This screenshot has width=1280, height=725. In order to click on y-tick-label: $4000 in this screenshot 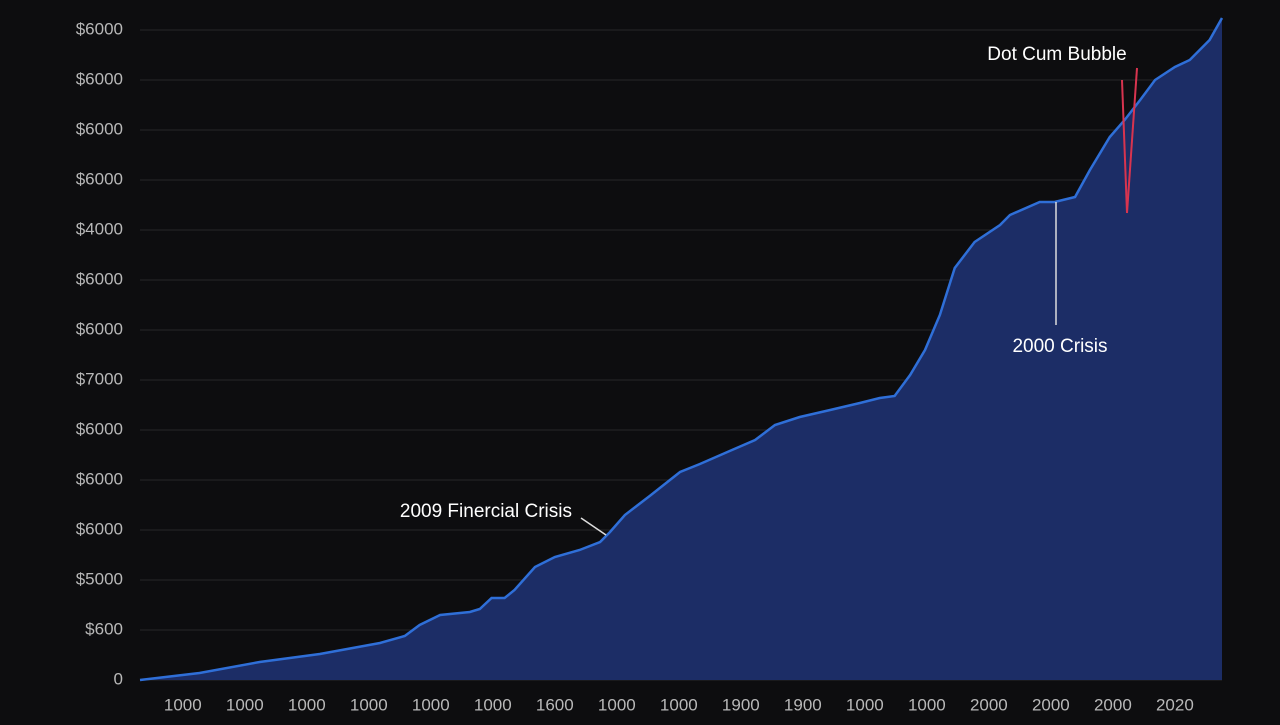, I will do `click(99, 228)`.